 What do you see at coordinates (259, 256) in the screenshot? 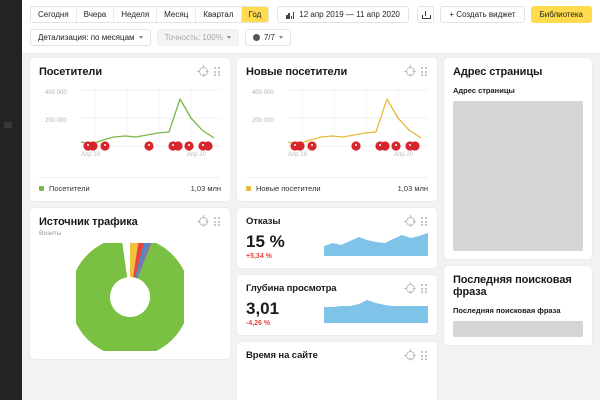
I see `metric-delta: +5,34 %` at bounding box center [259, 256].